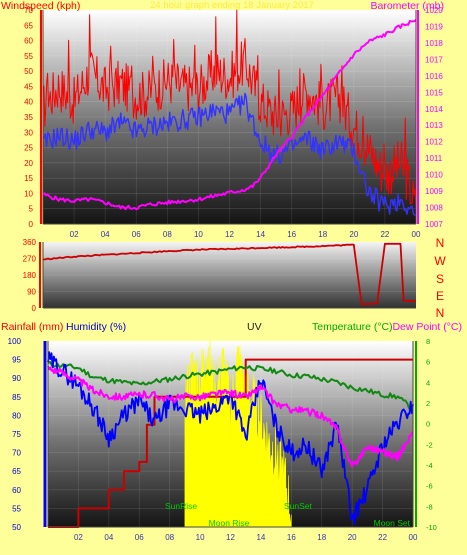 The height and width of the screenshot is (555, 467). I want to click on temp-y-tick: -6, so click(429, 486).